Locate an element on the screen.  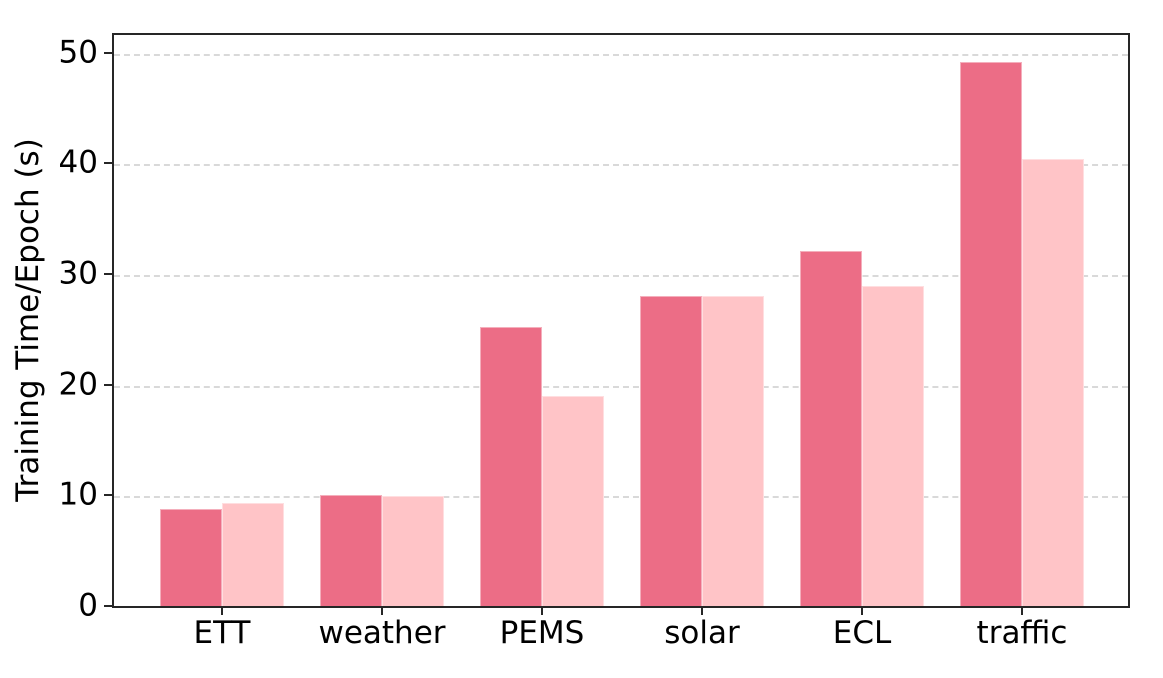
x-tick-mark-traffic is located at coordinates (1022, 610).